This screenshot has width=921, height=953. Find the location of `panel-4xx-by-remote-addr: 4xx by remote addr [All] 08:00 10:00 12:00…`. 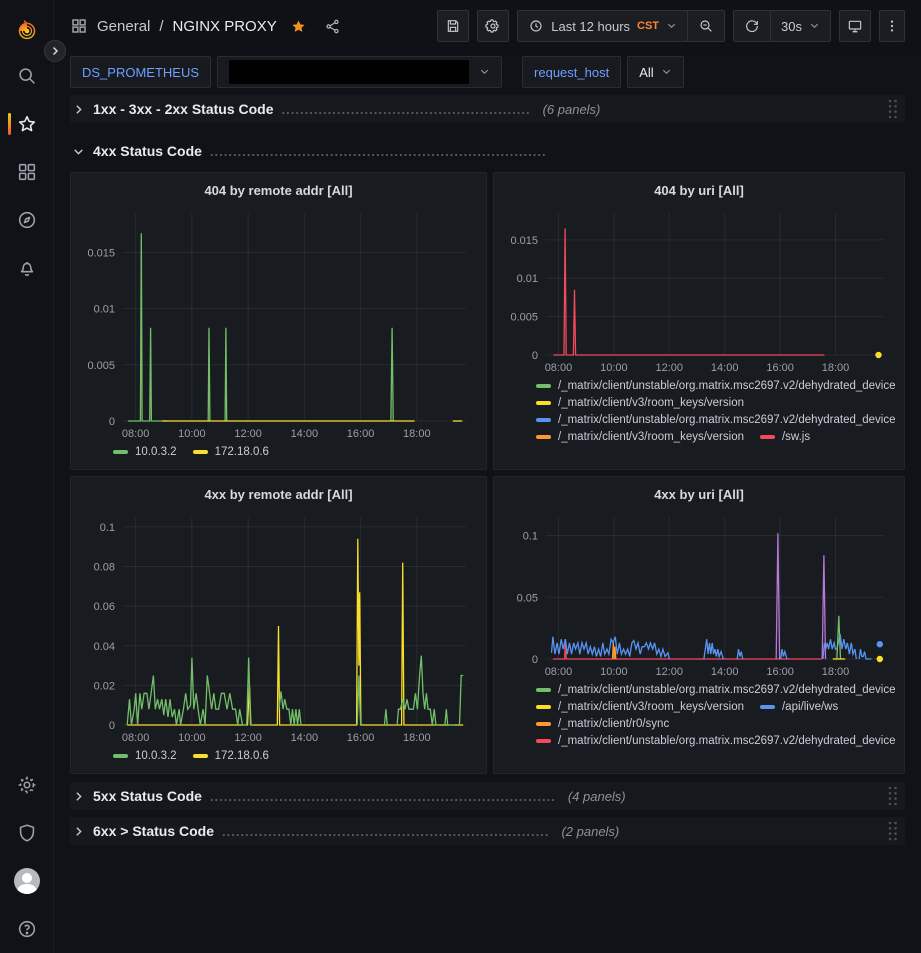

panel-4xx-by-remote-addr: 4xx by remote addr [All] 08:00 10:00 12:00… is located at coordinates (278, 625).